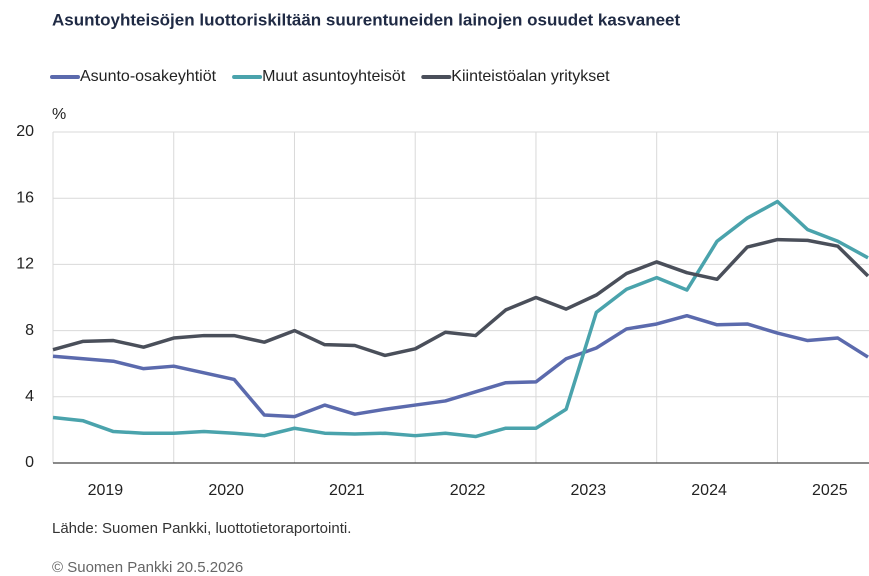  What do you see at coordinates (148, 76) in the screenshot?
I see `legend-label: Asunto-osakeyhtiöt` at bounding box center [148, 76].